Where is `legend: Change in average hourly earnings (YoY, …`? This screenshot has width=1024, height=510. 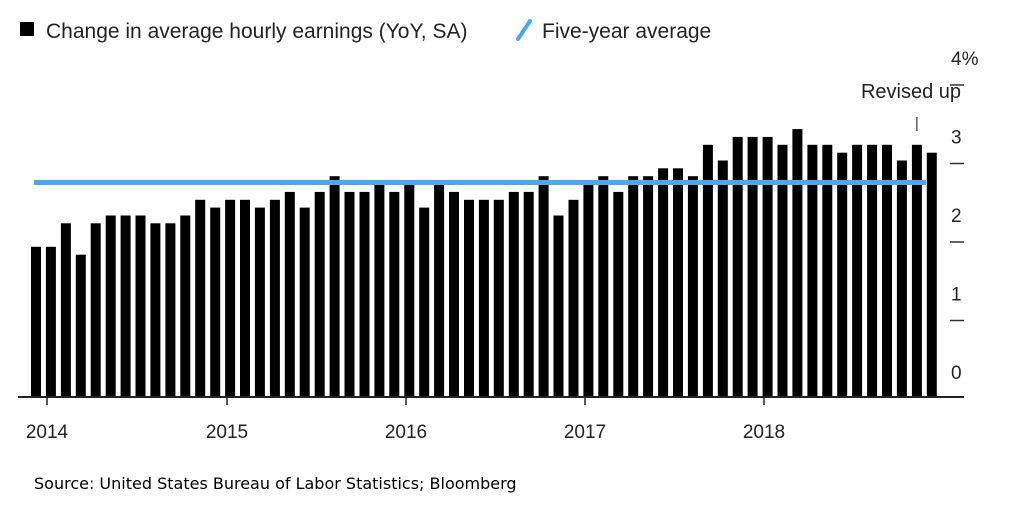
legend: Change in average hourly earnings (YoY, … is located at coordinates (365, 31).